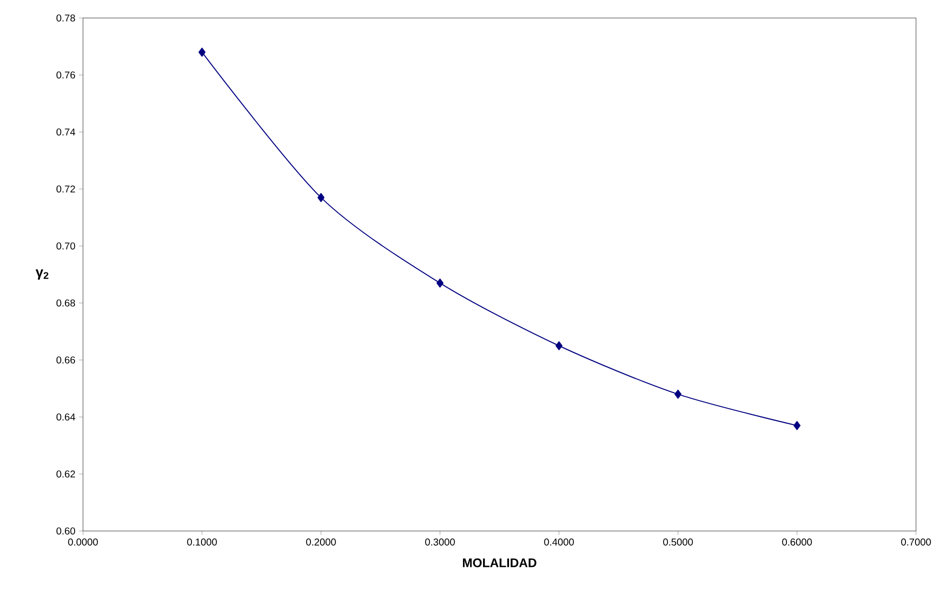 This screenshot has height=602, width=949. What do you see at coordinates (66, 417) in the screenshot?
I see `y-tick-label: 0.64` at bounding box center [66, 417].